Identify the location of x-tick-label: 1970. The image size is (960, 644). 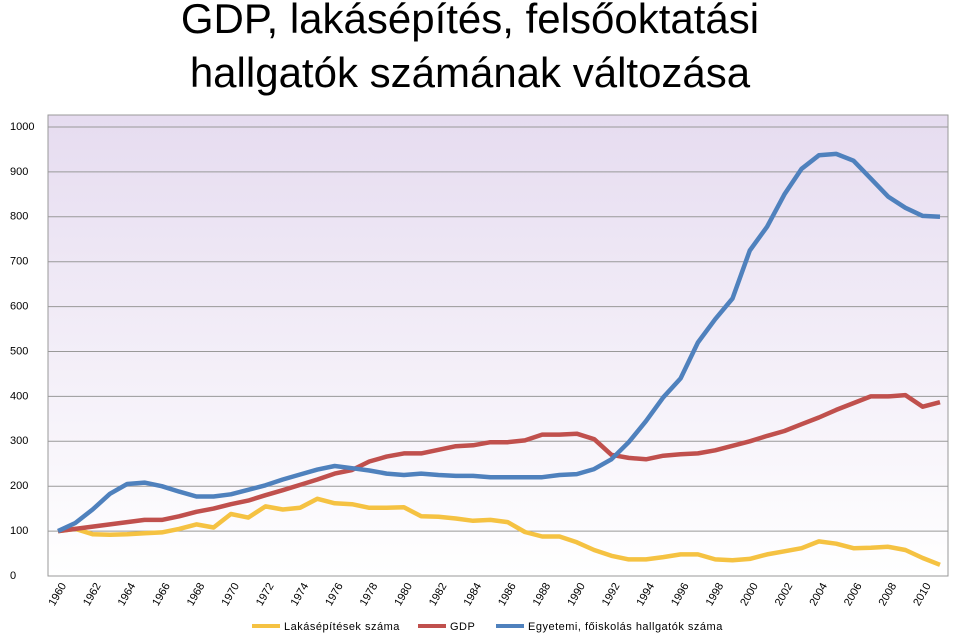
(230, 594).